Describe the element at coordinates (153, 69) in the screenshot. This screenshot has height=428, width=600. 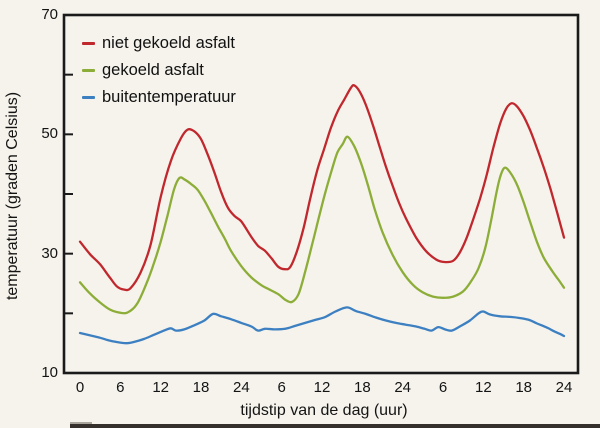
I see `legend-label: gekoeld asfalt` at that location.